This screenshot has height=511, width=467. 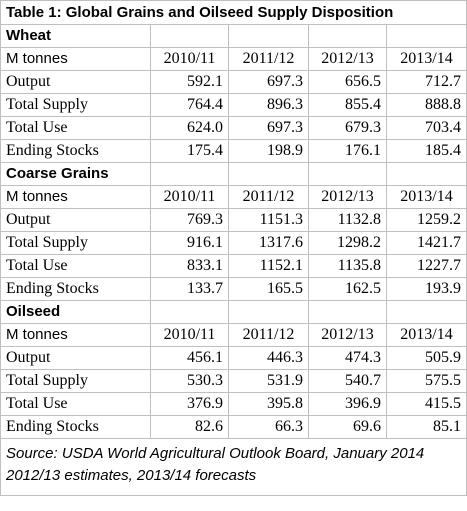 I want to click on value-cell: 764.4, so click(x=189, y=105).